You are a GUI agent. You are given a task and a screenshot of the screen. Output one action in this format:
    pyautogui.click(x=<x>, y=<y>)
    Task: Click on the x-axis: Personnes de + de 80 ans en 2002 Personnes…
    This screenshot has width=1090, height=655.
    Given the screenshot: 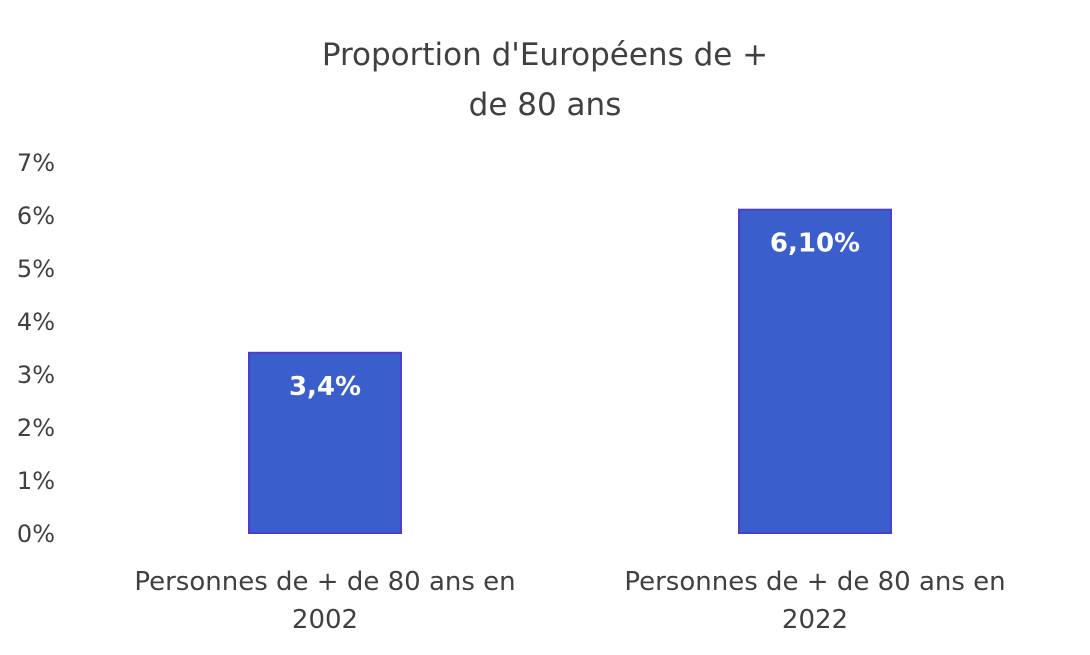 What is the action you would take?
    pyautogui.click(x=569, y=601)
    